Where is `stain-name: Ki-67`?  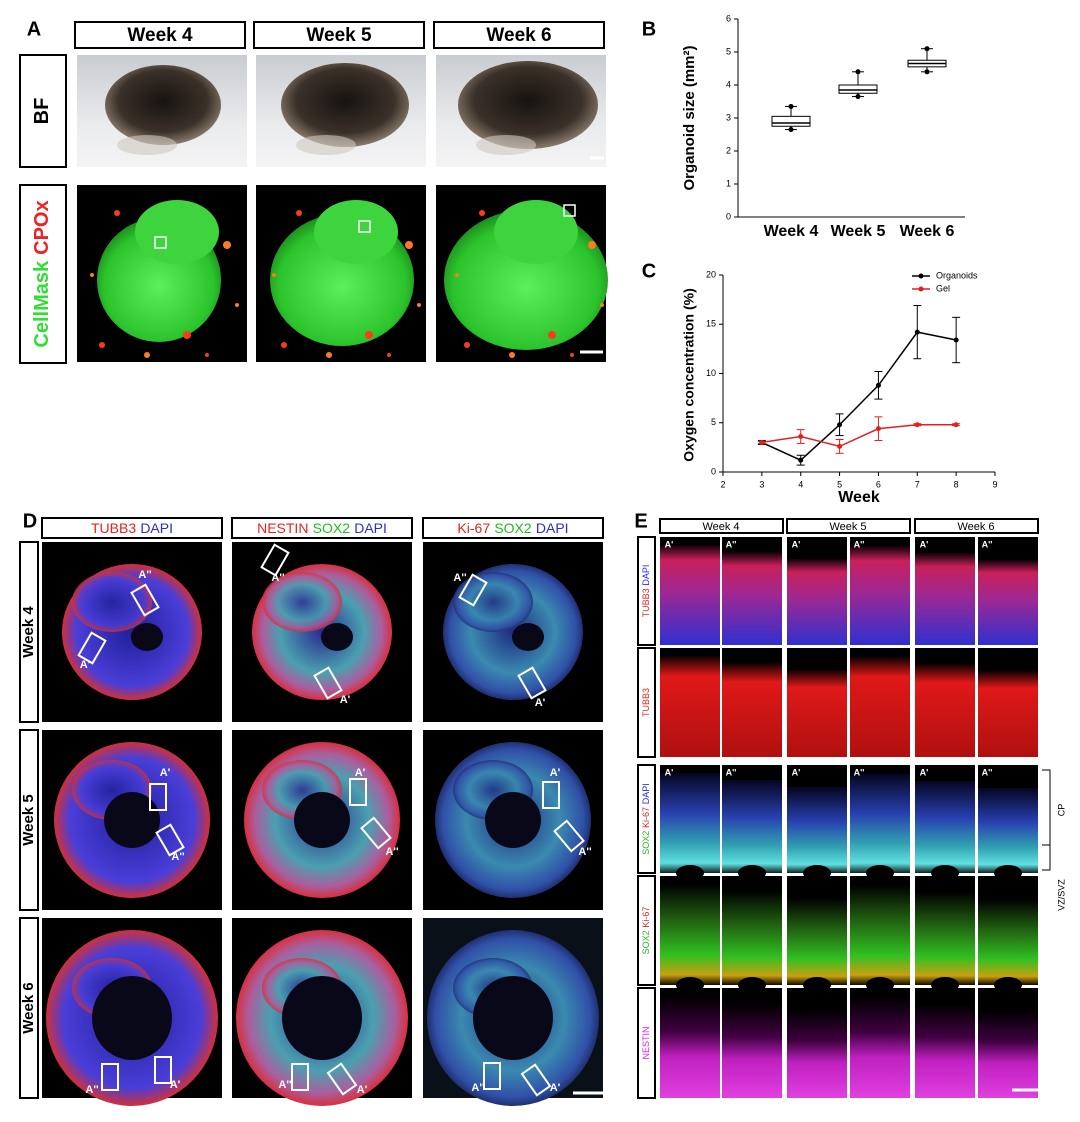 stain-name: Ki-67 is located at coordinates (473, 528).